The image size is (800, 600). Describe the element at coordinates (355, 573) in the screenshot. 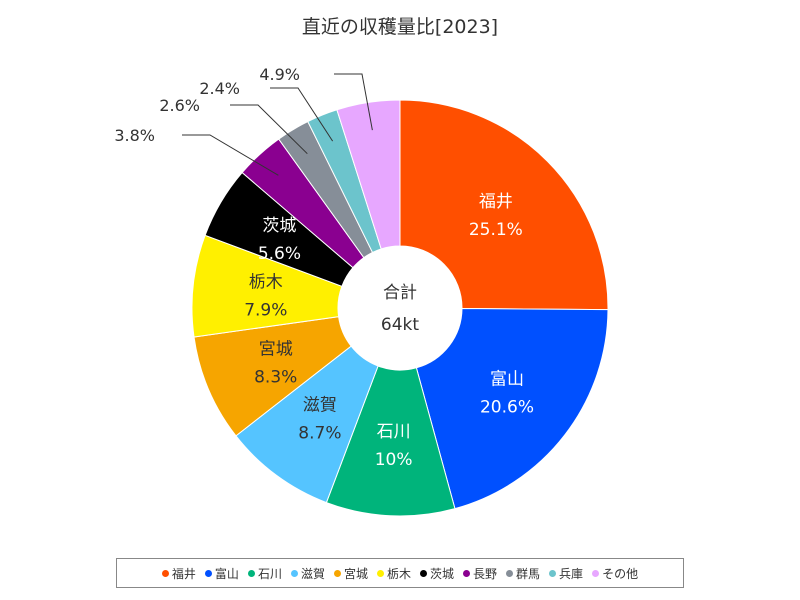

I see `legend-label: 宮城` at that location.